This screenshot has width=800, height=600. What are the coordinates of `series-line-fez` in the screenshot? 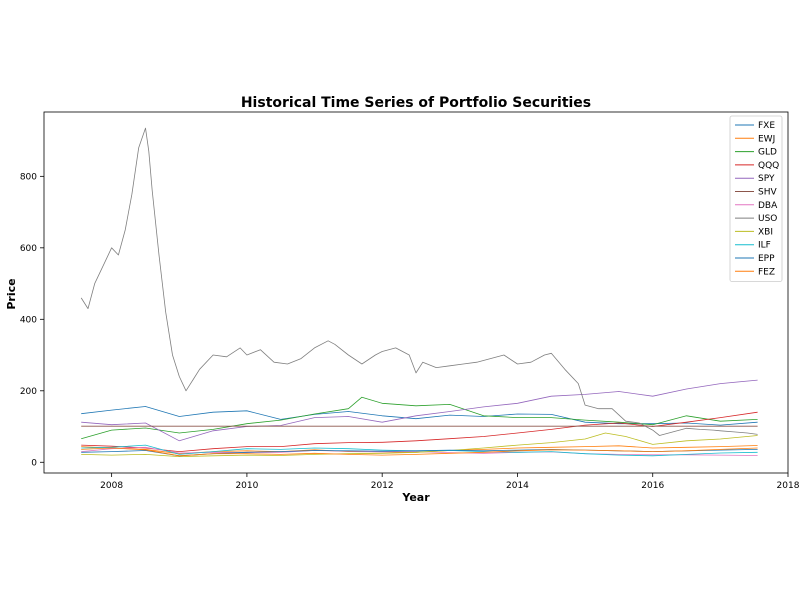 It's located at (419, 452).